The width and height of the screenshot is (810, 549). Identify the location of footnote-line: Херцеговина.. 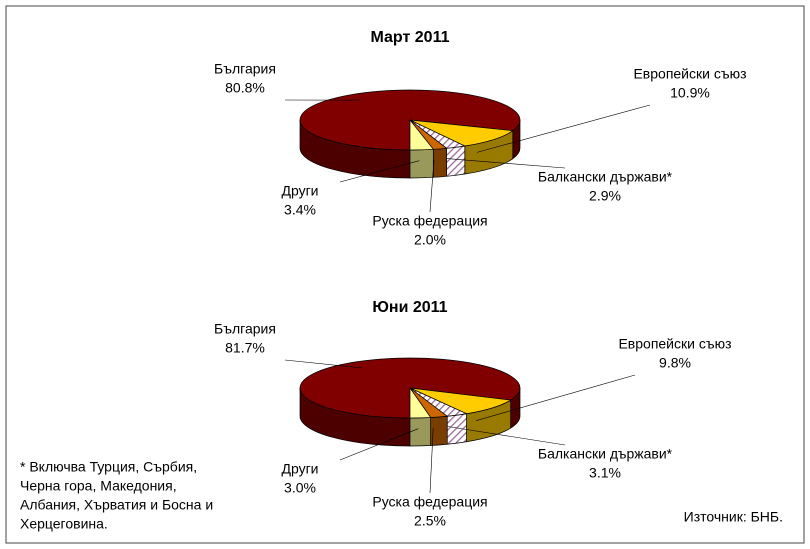
(64, 524).